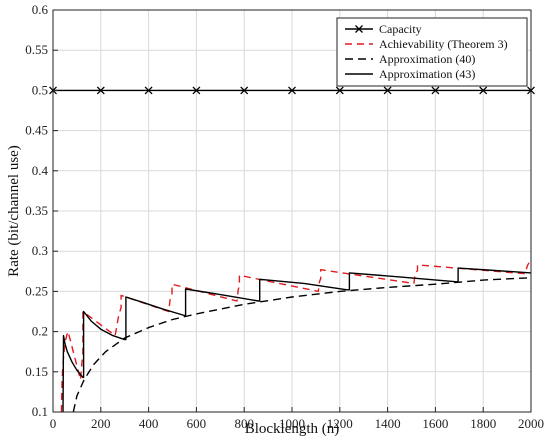  Describe the element at coordinates (36, 371) in the screenshot. I see `y-tick-label: 0.15` at that location.